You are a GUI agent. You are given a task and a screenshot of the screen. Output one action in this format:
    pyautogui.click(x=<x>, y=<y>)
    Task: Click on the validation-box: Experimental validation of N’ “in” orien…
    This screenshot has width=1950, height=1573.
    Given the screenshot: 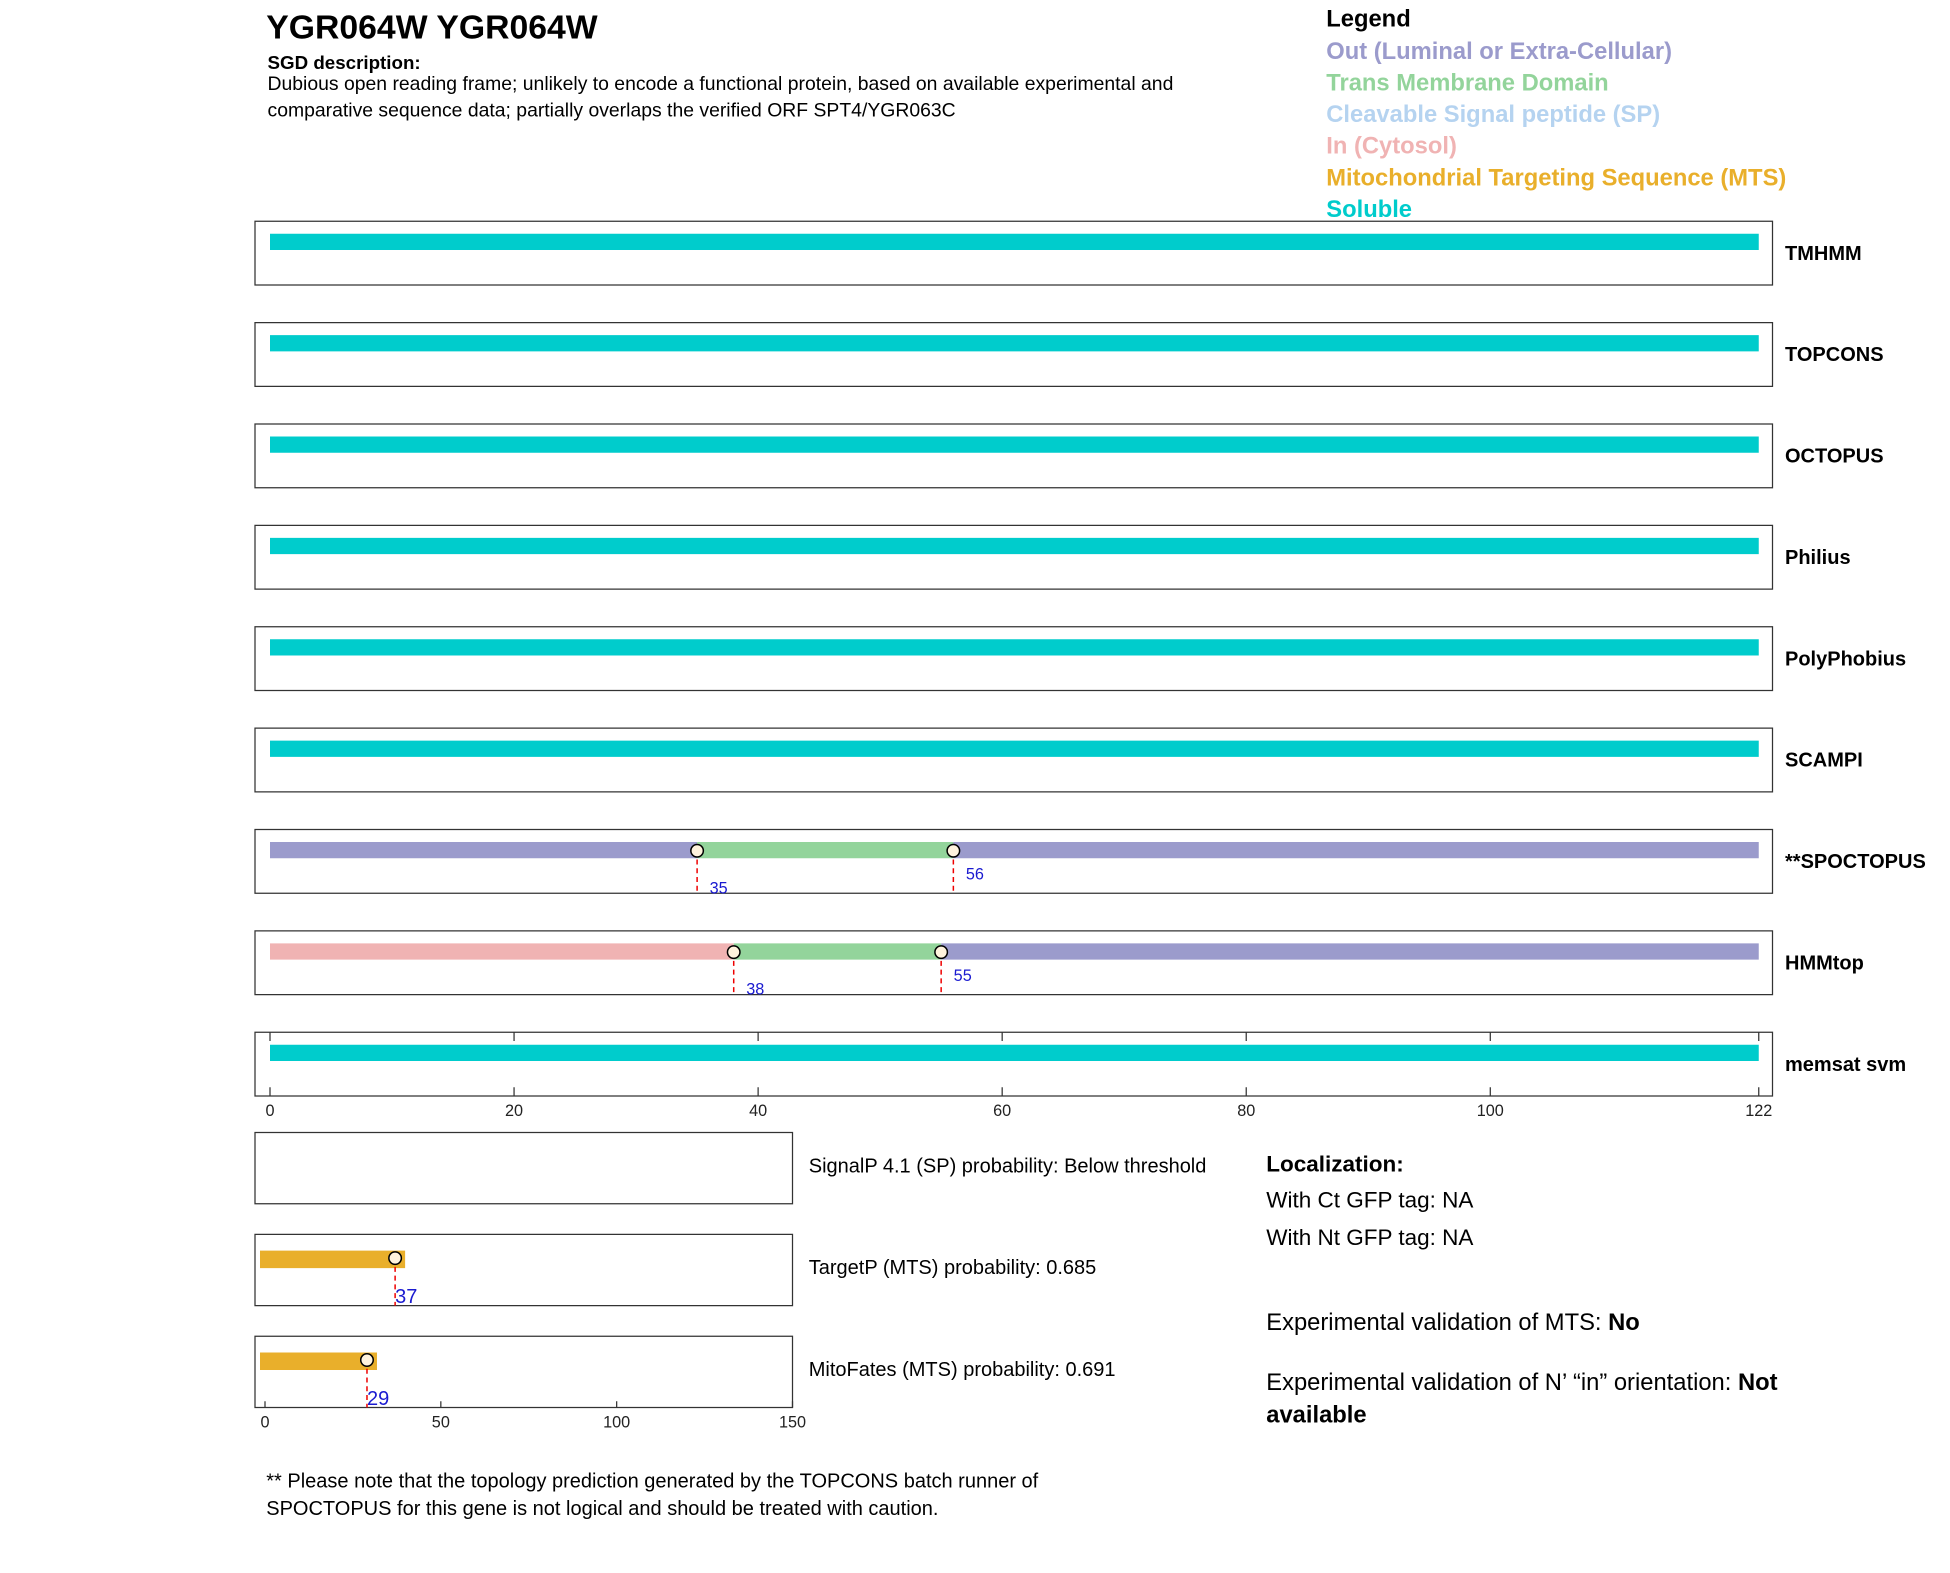 What is the action you would take?
    pyautogui.click(x=1560, y=1400)
    